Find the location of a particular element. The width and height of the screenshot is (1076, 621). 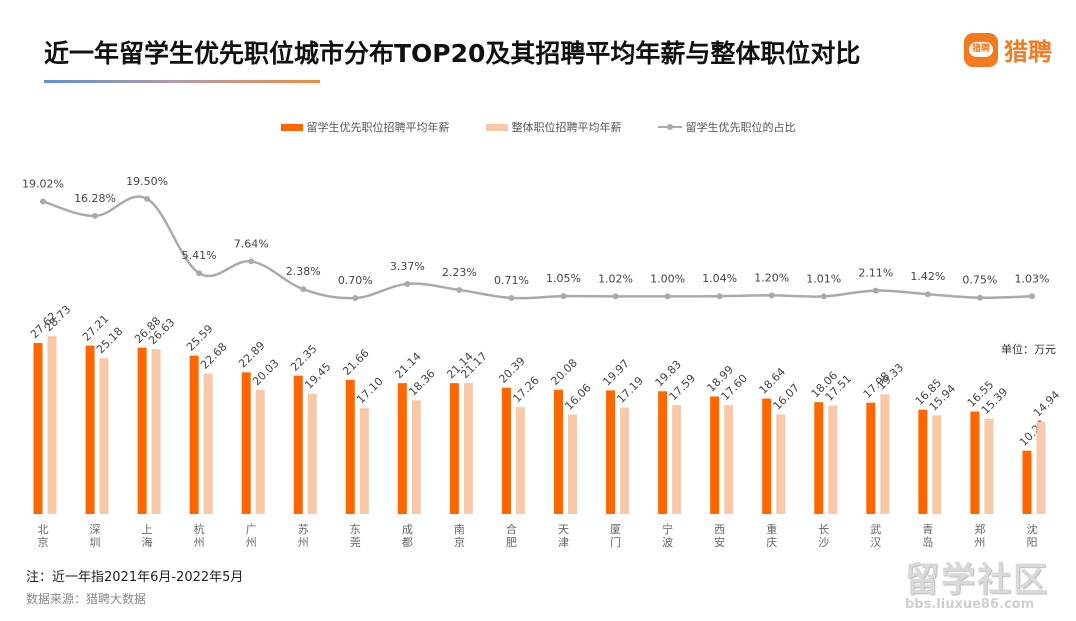

x-tick-label: 南 is located at coordinates (459, 529).